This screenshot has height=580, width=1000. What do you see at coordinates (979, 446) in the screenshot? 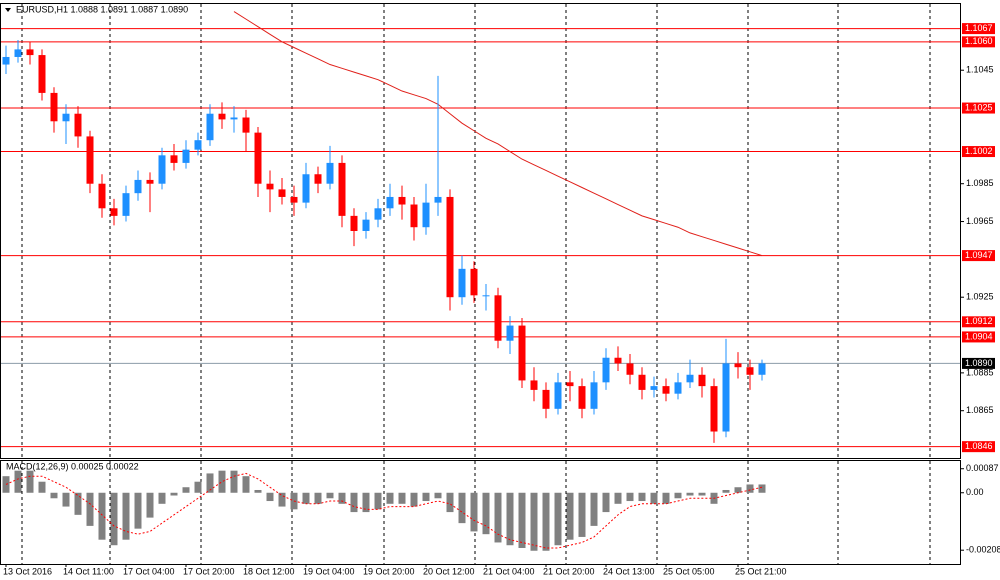
I see `level-label: 1.0846` at bounding box center [979, 446].